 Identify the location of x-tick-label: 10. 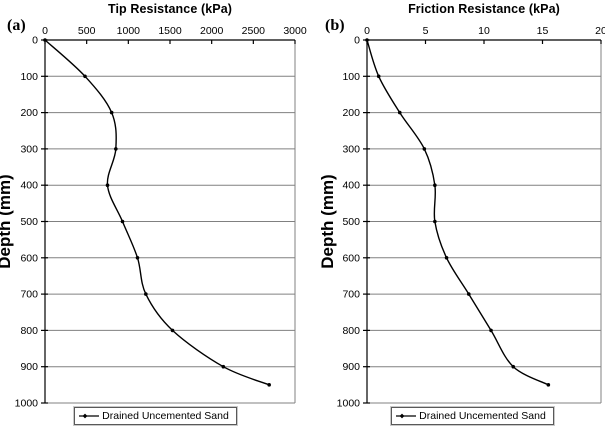
(484, 31).